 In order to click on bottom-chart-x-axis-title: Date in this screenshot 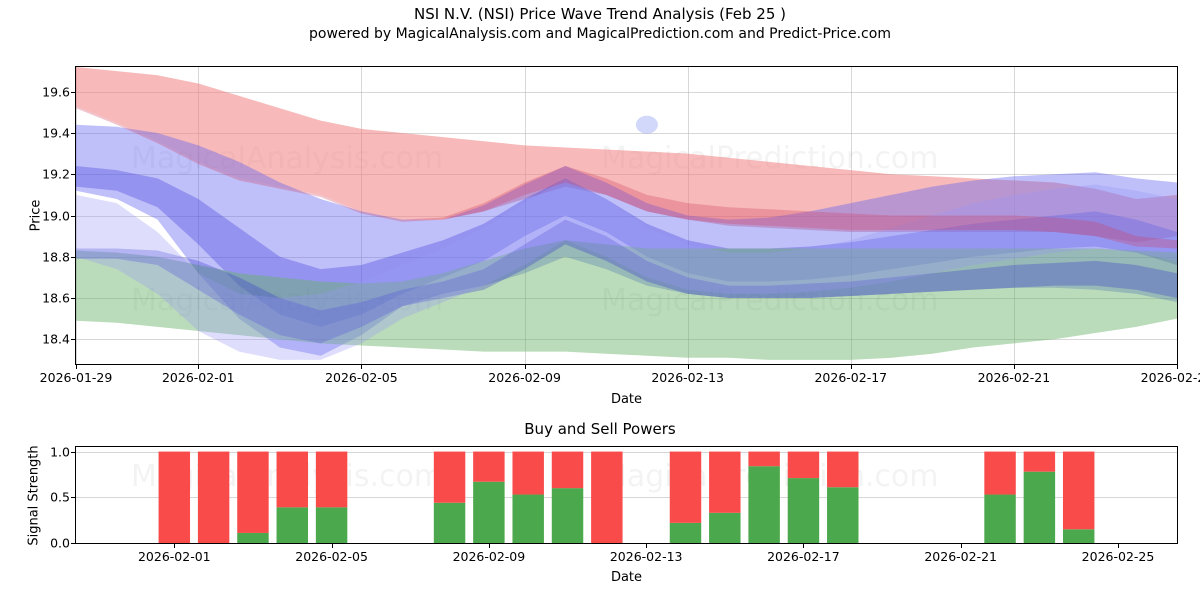, I will do `click(626, 577)`.